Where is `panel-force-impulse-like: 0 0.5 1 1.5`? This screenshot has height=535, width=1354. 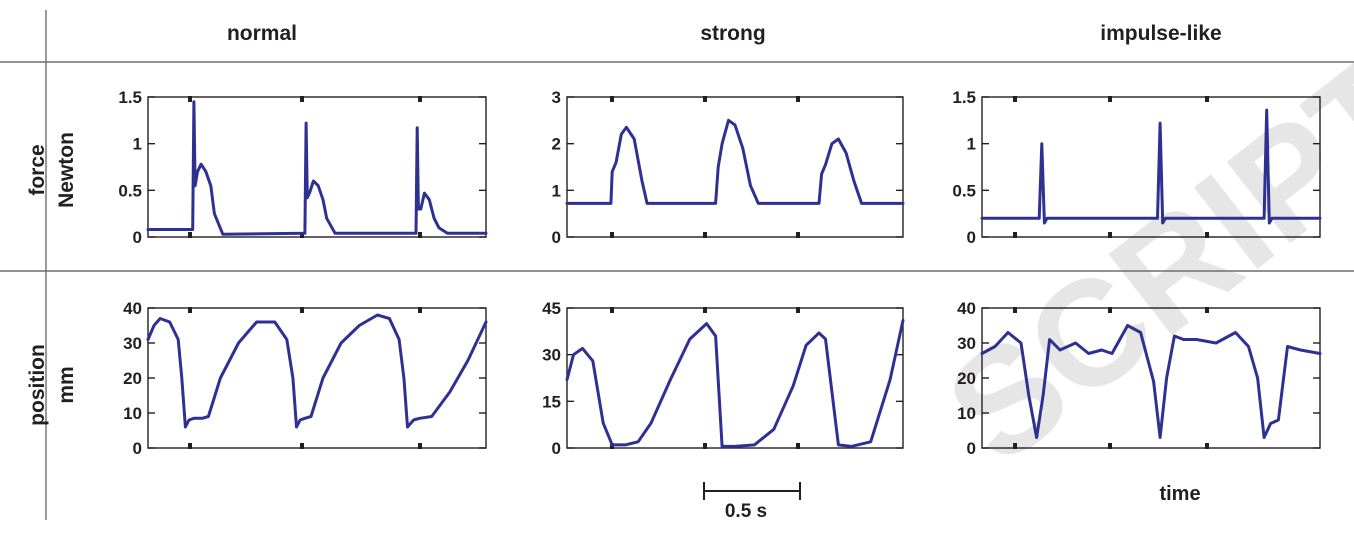
panel-force-impulse-like: 0 0.5 1 1.5 is located at coordinates (1137, 167).